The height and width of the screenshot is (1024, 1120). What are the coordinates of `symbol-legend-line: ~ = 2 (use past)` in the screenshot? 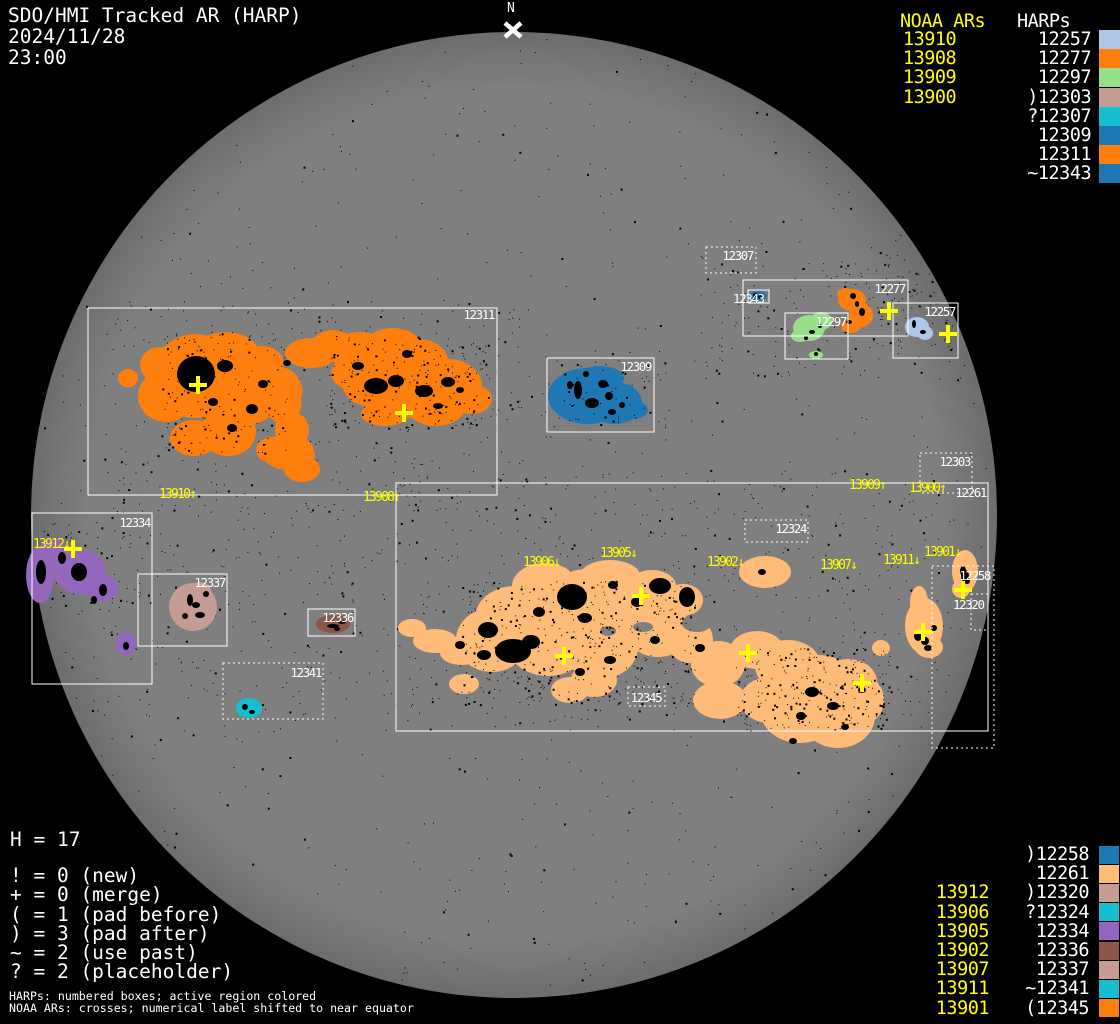 It's located at (104, 953).